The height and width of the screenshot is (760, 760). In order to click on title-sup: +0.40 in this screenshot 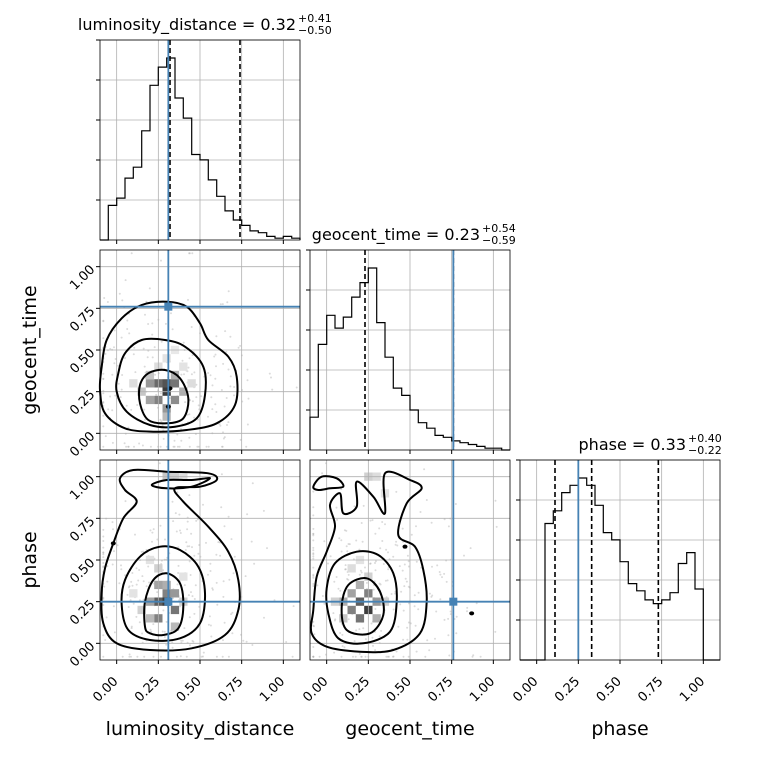, I will do `click(705, 438)`.